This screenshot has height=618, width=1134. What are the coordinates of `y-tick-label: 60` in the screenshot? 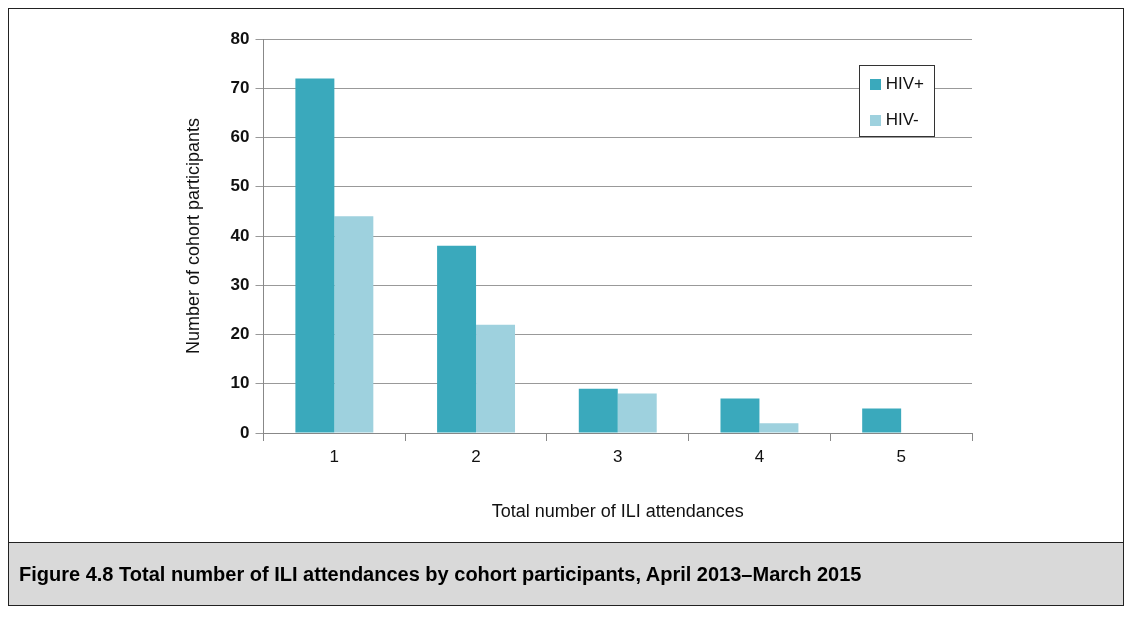 It's located at (240, 137).